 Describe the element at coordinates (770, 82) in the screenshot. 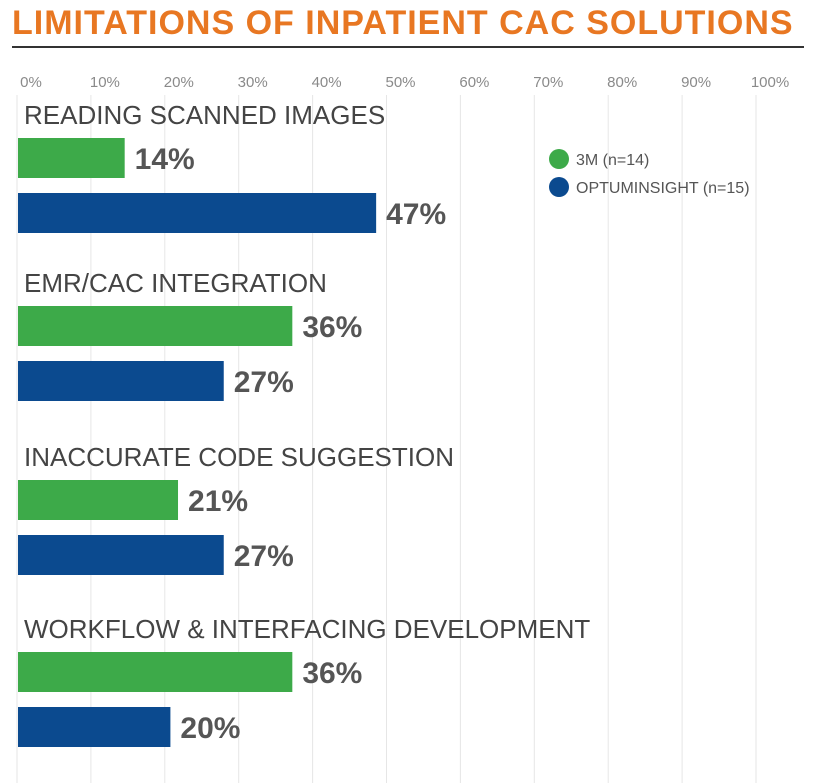

I see `tick-label: 100%` at that location.